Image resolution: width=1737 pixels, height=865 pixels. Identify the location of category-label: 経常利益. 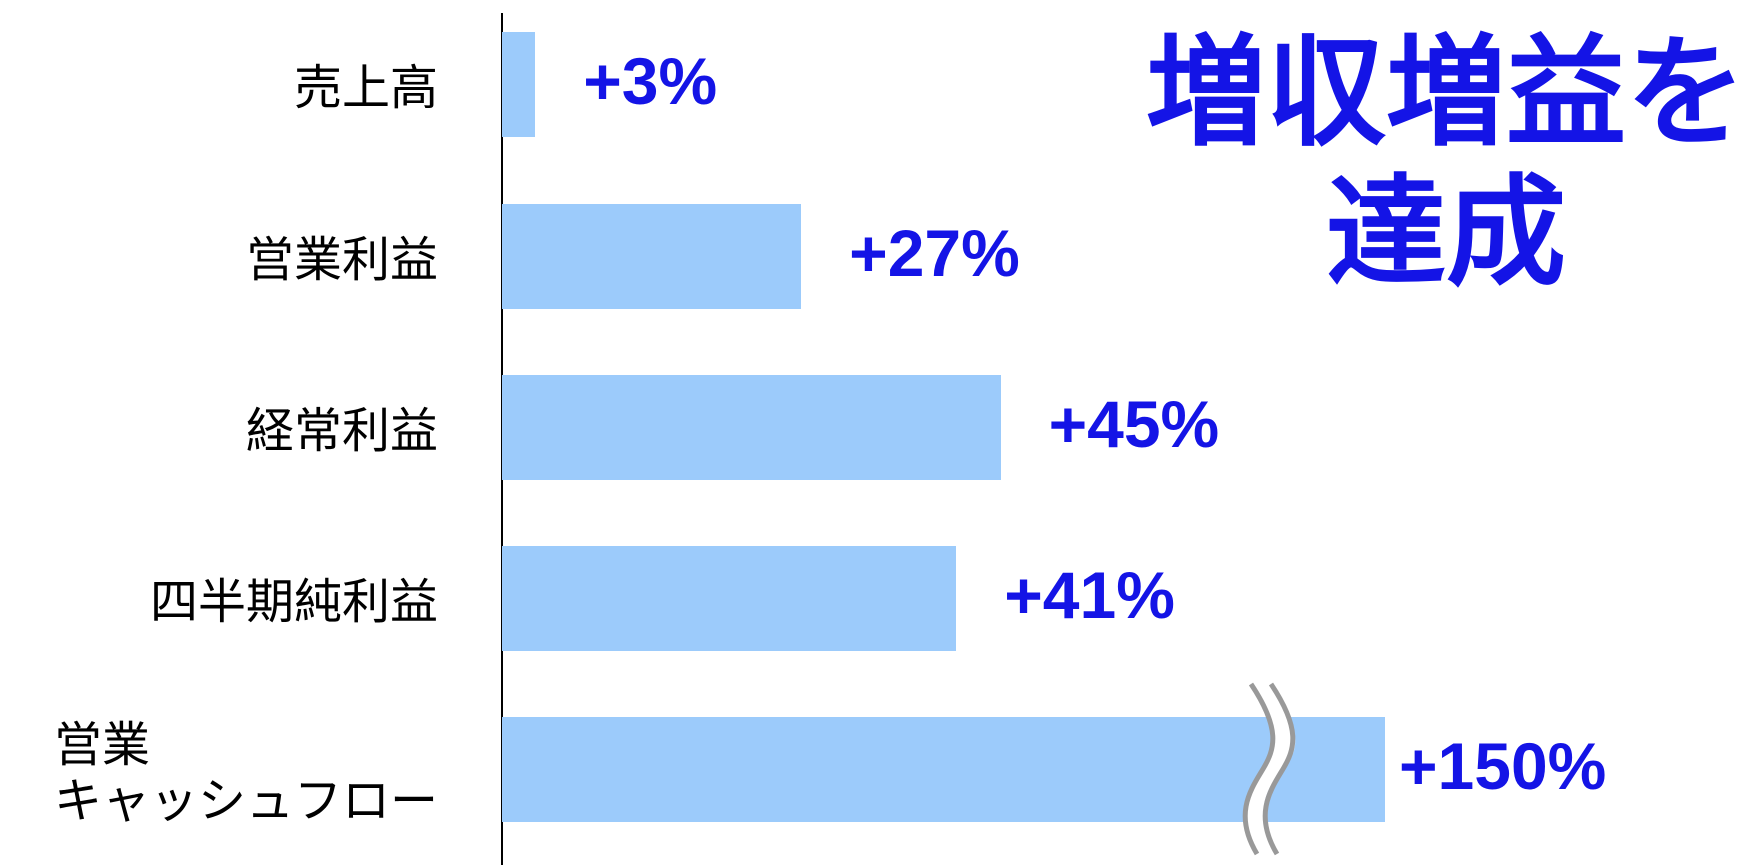
(342, 431).